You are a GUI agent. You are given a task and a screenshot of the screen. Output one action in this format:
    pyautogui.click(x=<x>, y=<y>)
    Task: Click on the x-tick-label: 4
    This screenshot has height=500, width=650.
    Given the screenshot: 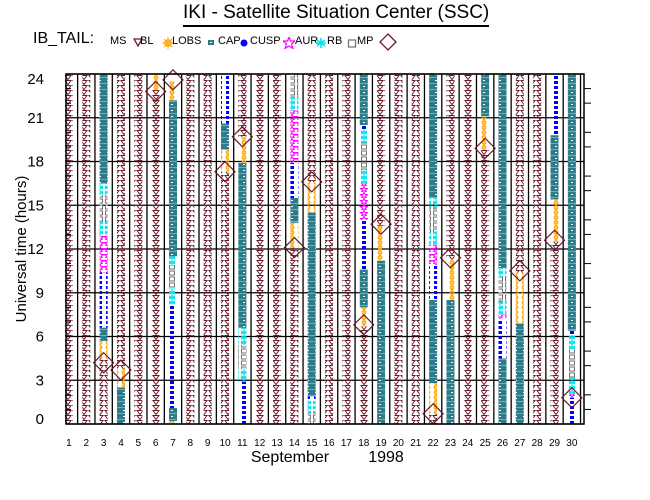 What is the action you would take?
    pyautogui.click(x=121, y=443)
    